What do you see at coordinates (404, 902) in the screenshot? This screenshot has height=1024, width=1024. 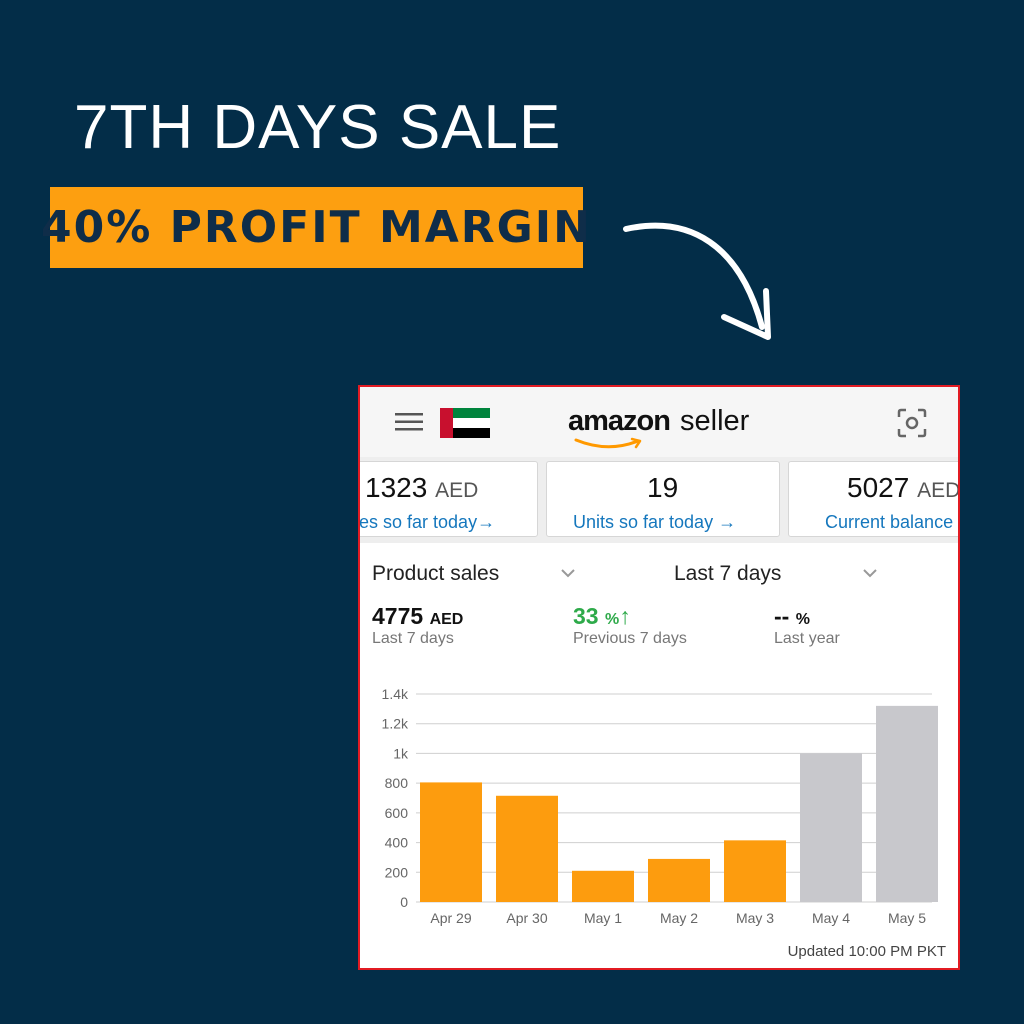 I see `y-tick-label: 0` at bounding box center [404, 902].